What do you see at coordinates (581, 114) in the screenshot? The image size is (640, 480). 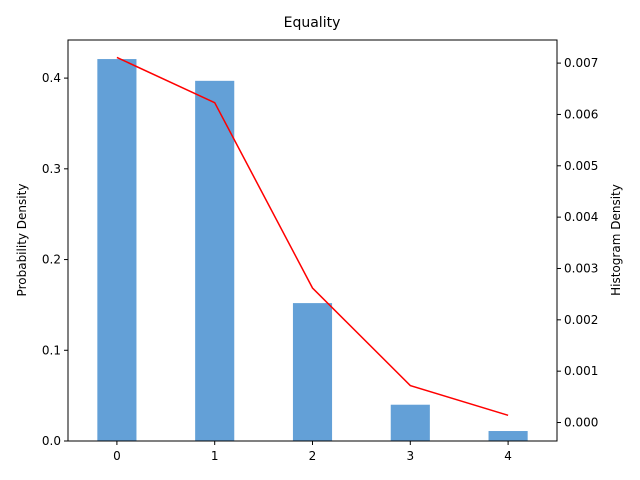 I see `right-tick-label: 0.006` at bounding box center [581, 114].